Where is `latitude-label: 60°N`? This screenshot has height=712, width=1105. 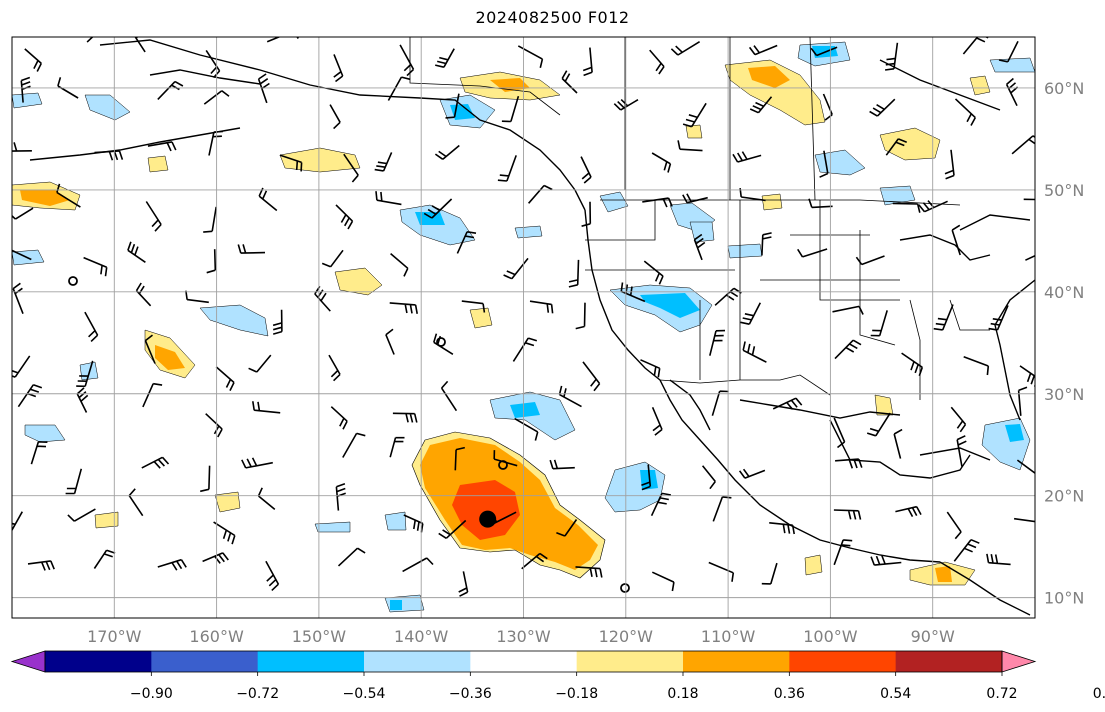 latitude-label: 60°N is located at coordinates (1064, 88).